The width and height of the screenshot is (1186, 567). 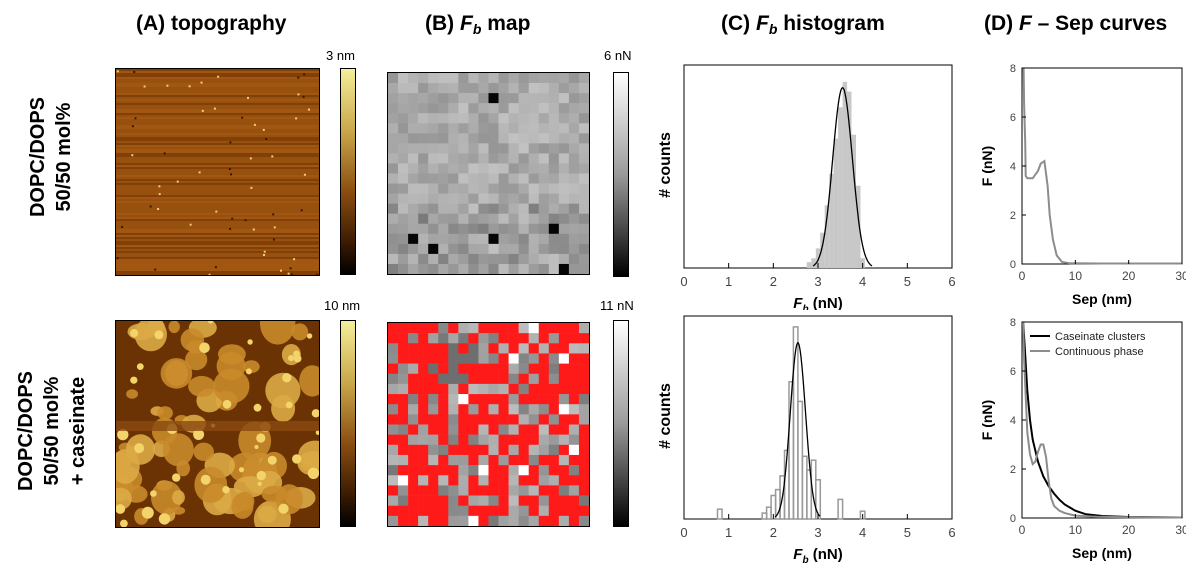 What do you see at coordinates (348, 423) in the screenshot?
I see `colorbar-topography-bottom` at bounding box center [348, 423].